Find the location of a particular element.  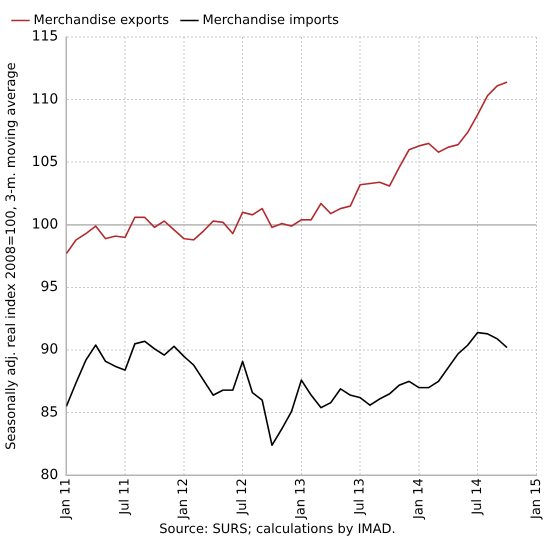

y-axis-title: Seasonally adj. real index 2008=100, 3-m. moving average is located at coordinates (12, 256).